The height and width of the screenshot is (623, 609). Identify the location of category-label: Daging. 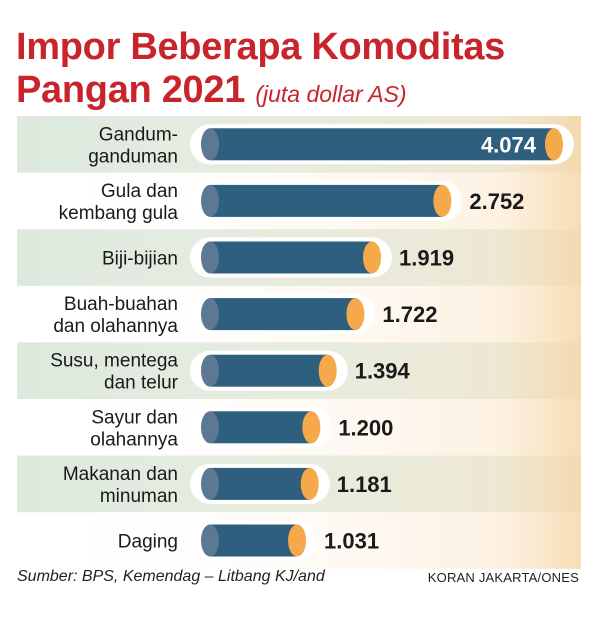
(148, 542).